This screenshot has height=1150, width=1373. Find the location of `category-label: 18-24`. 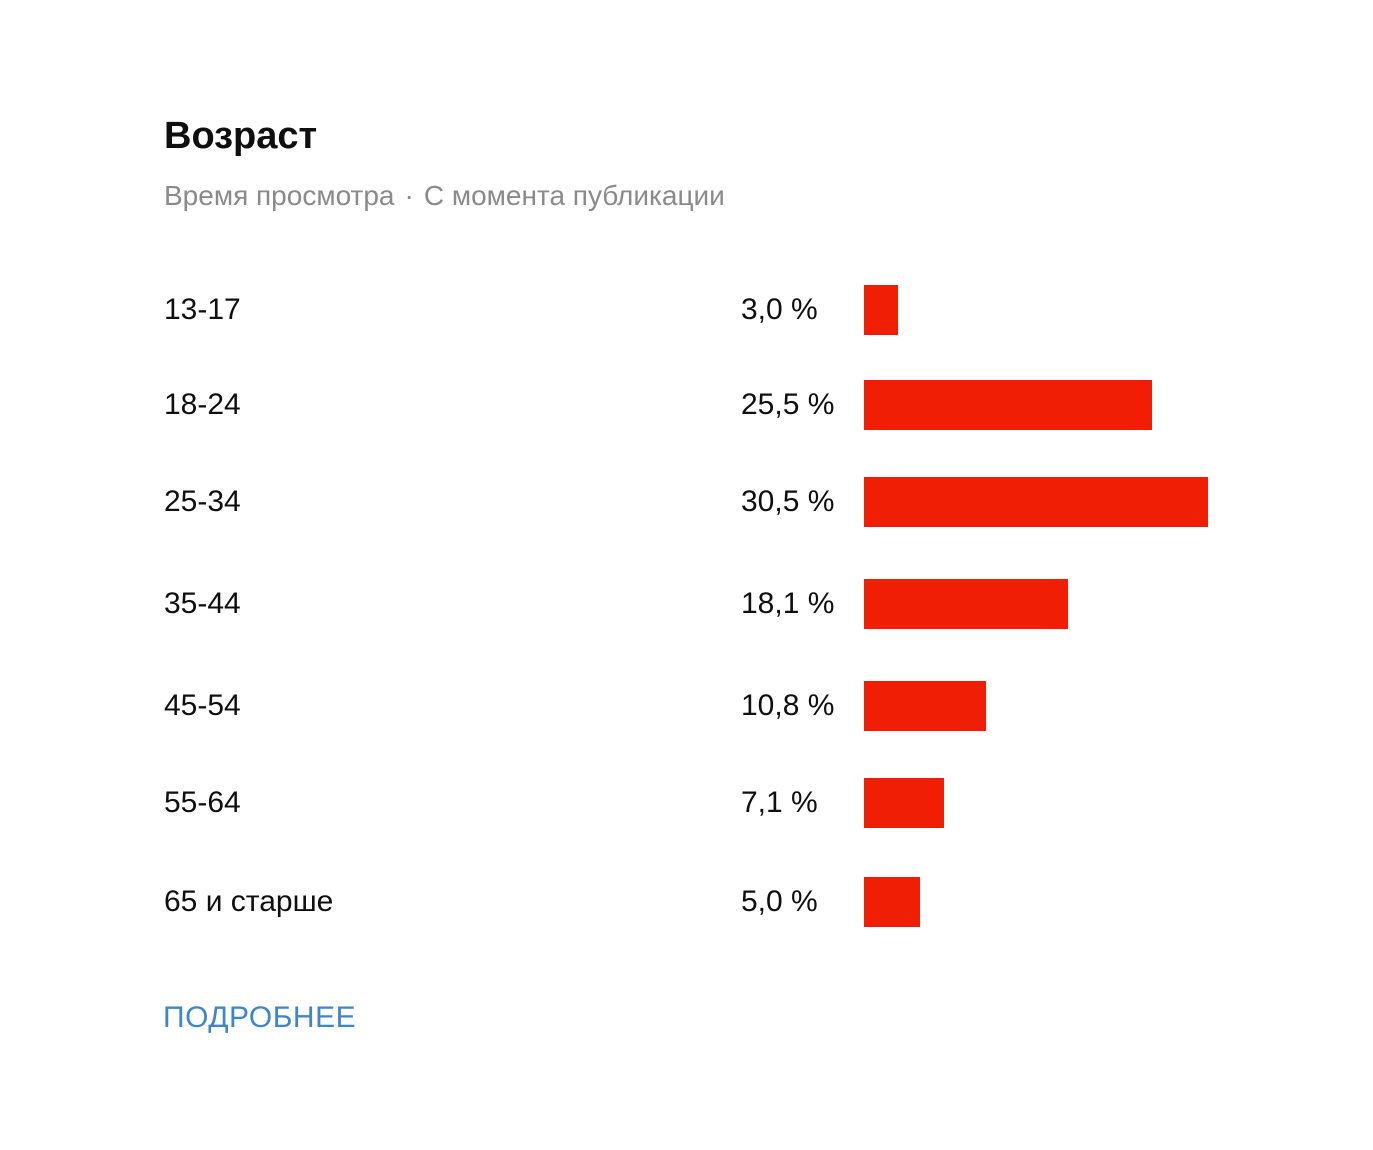

category-label: 18-24 is located at coordinates (202, 404).